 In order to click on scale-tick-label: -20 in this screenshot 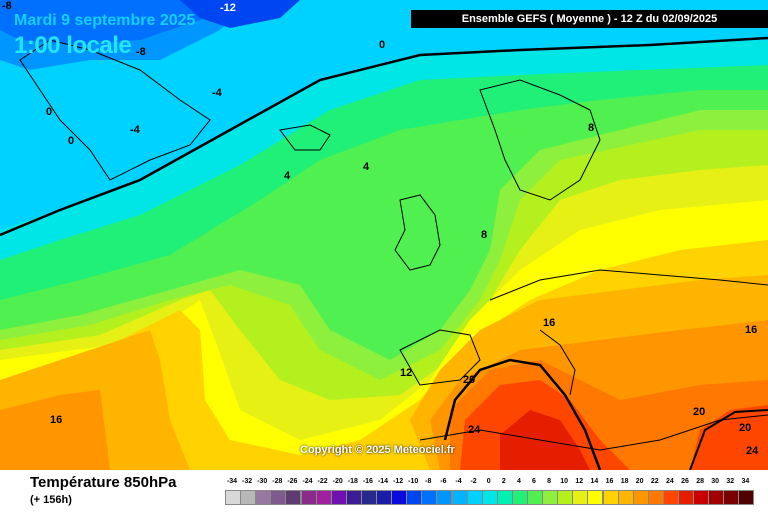, I will do `click(337, 481)`.